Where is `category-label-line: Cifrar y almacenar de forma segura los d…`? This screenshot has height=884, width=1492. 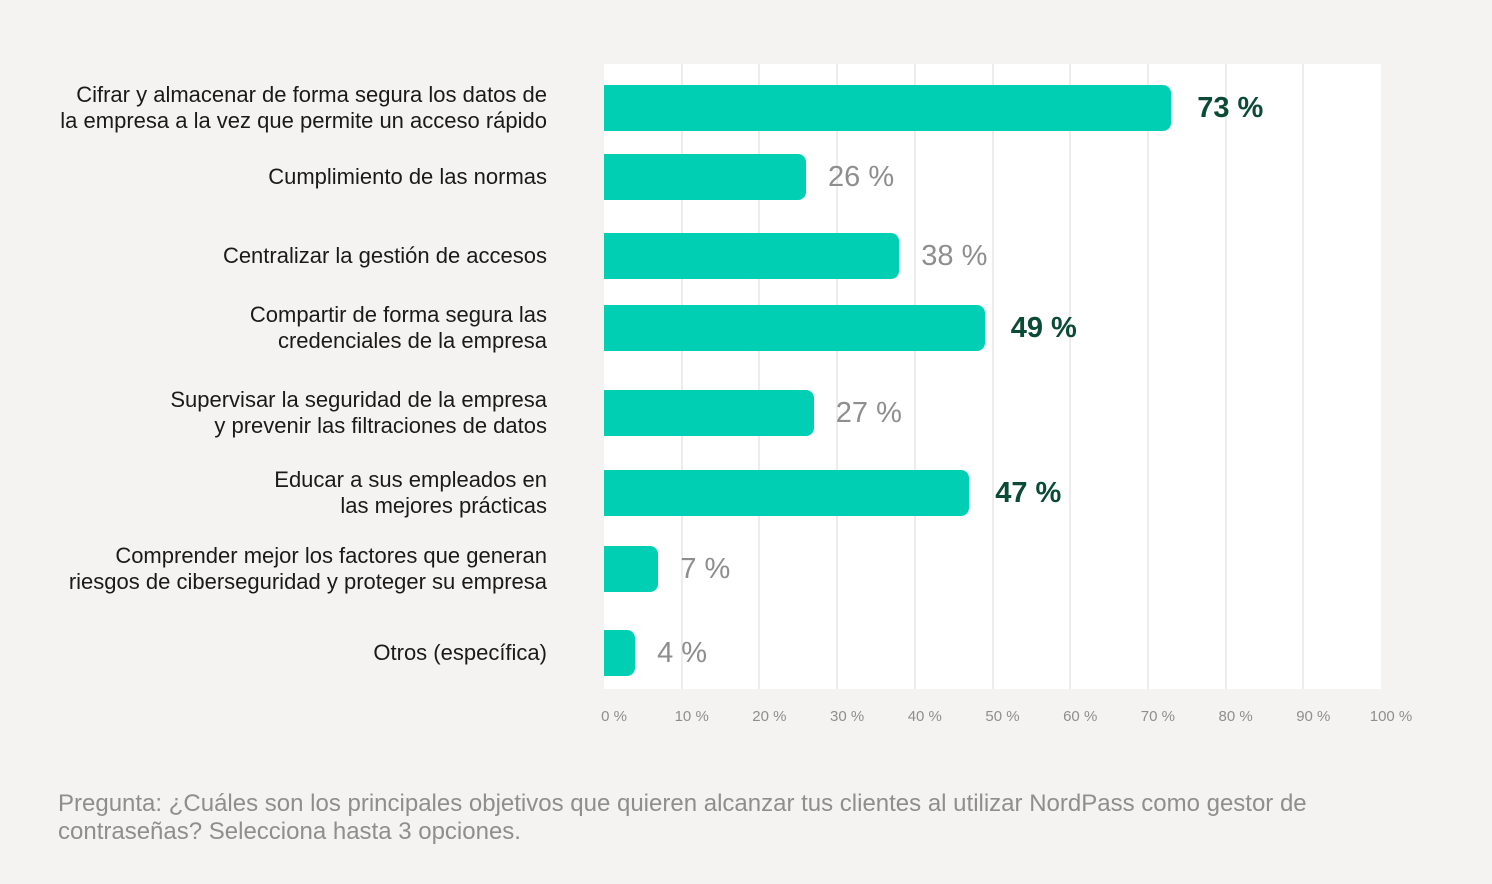
category-label-line: Cifrar y almacenar de forma segura los d… is located at coordinates (311, 94).